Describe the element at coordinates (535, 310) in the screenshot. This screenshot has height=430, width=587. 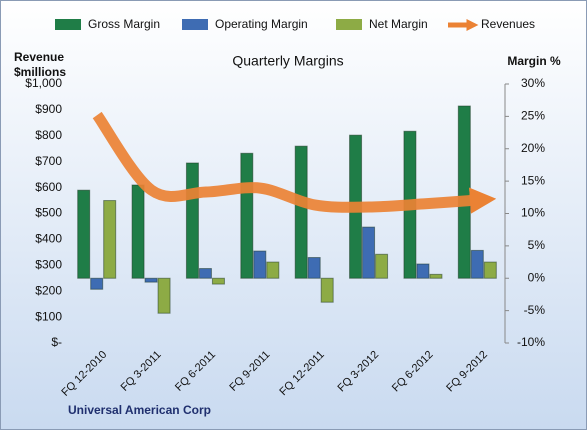
I see `y2-tick-label: -5%` at that location.